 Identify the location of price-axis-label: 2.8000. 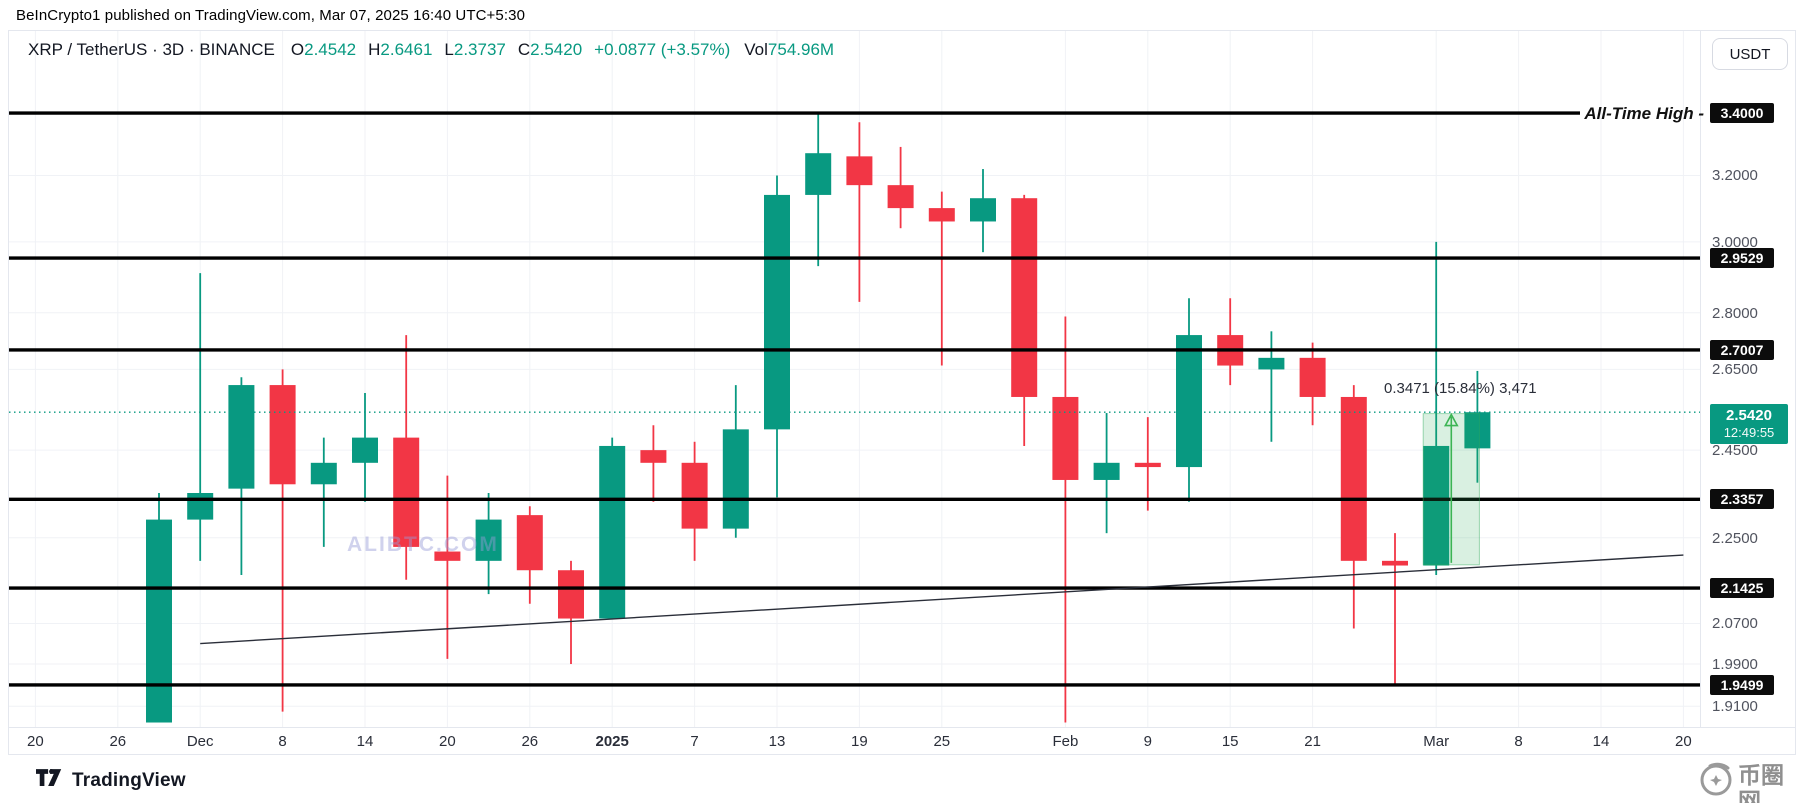
(1735, 313).